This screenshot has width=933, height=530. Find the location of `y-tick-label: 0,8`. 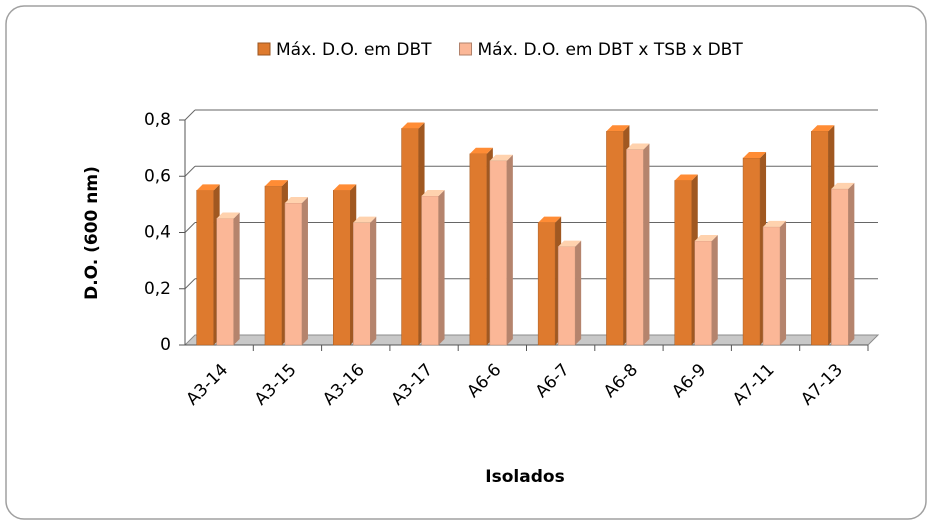

y-tick-label: 0,8 is located at coordinates (157, 120).